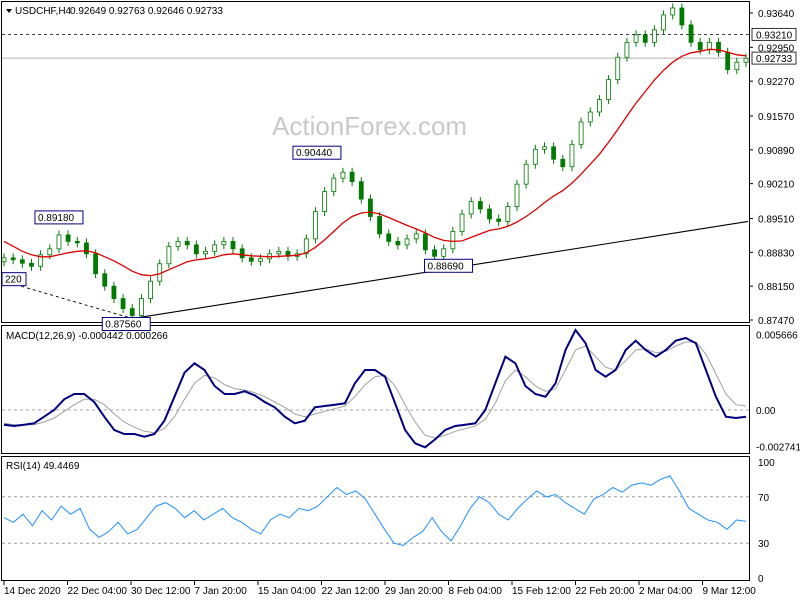 The width and height of the screenshot is (800, 605). Describe the element at coordinates (68, 299) in the screenshot. I see `dashed-trendline` at that location.